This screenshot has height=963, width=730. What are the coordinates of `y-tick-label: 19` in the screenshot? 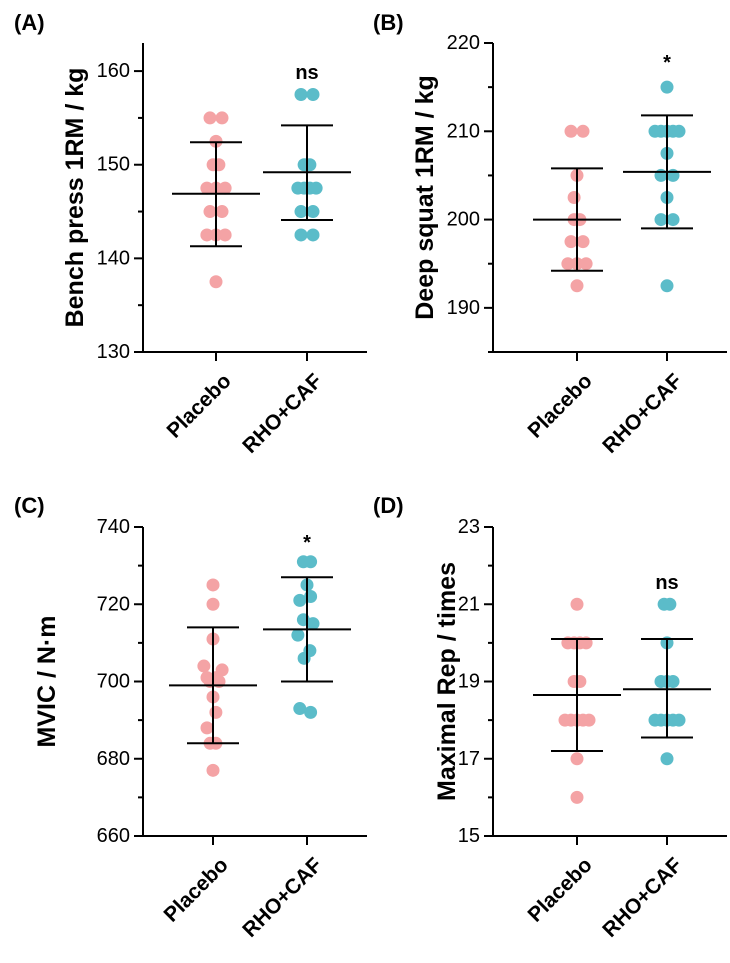 It's located at (469, 682).